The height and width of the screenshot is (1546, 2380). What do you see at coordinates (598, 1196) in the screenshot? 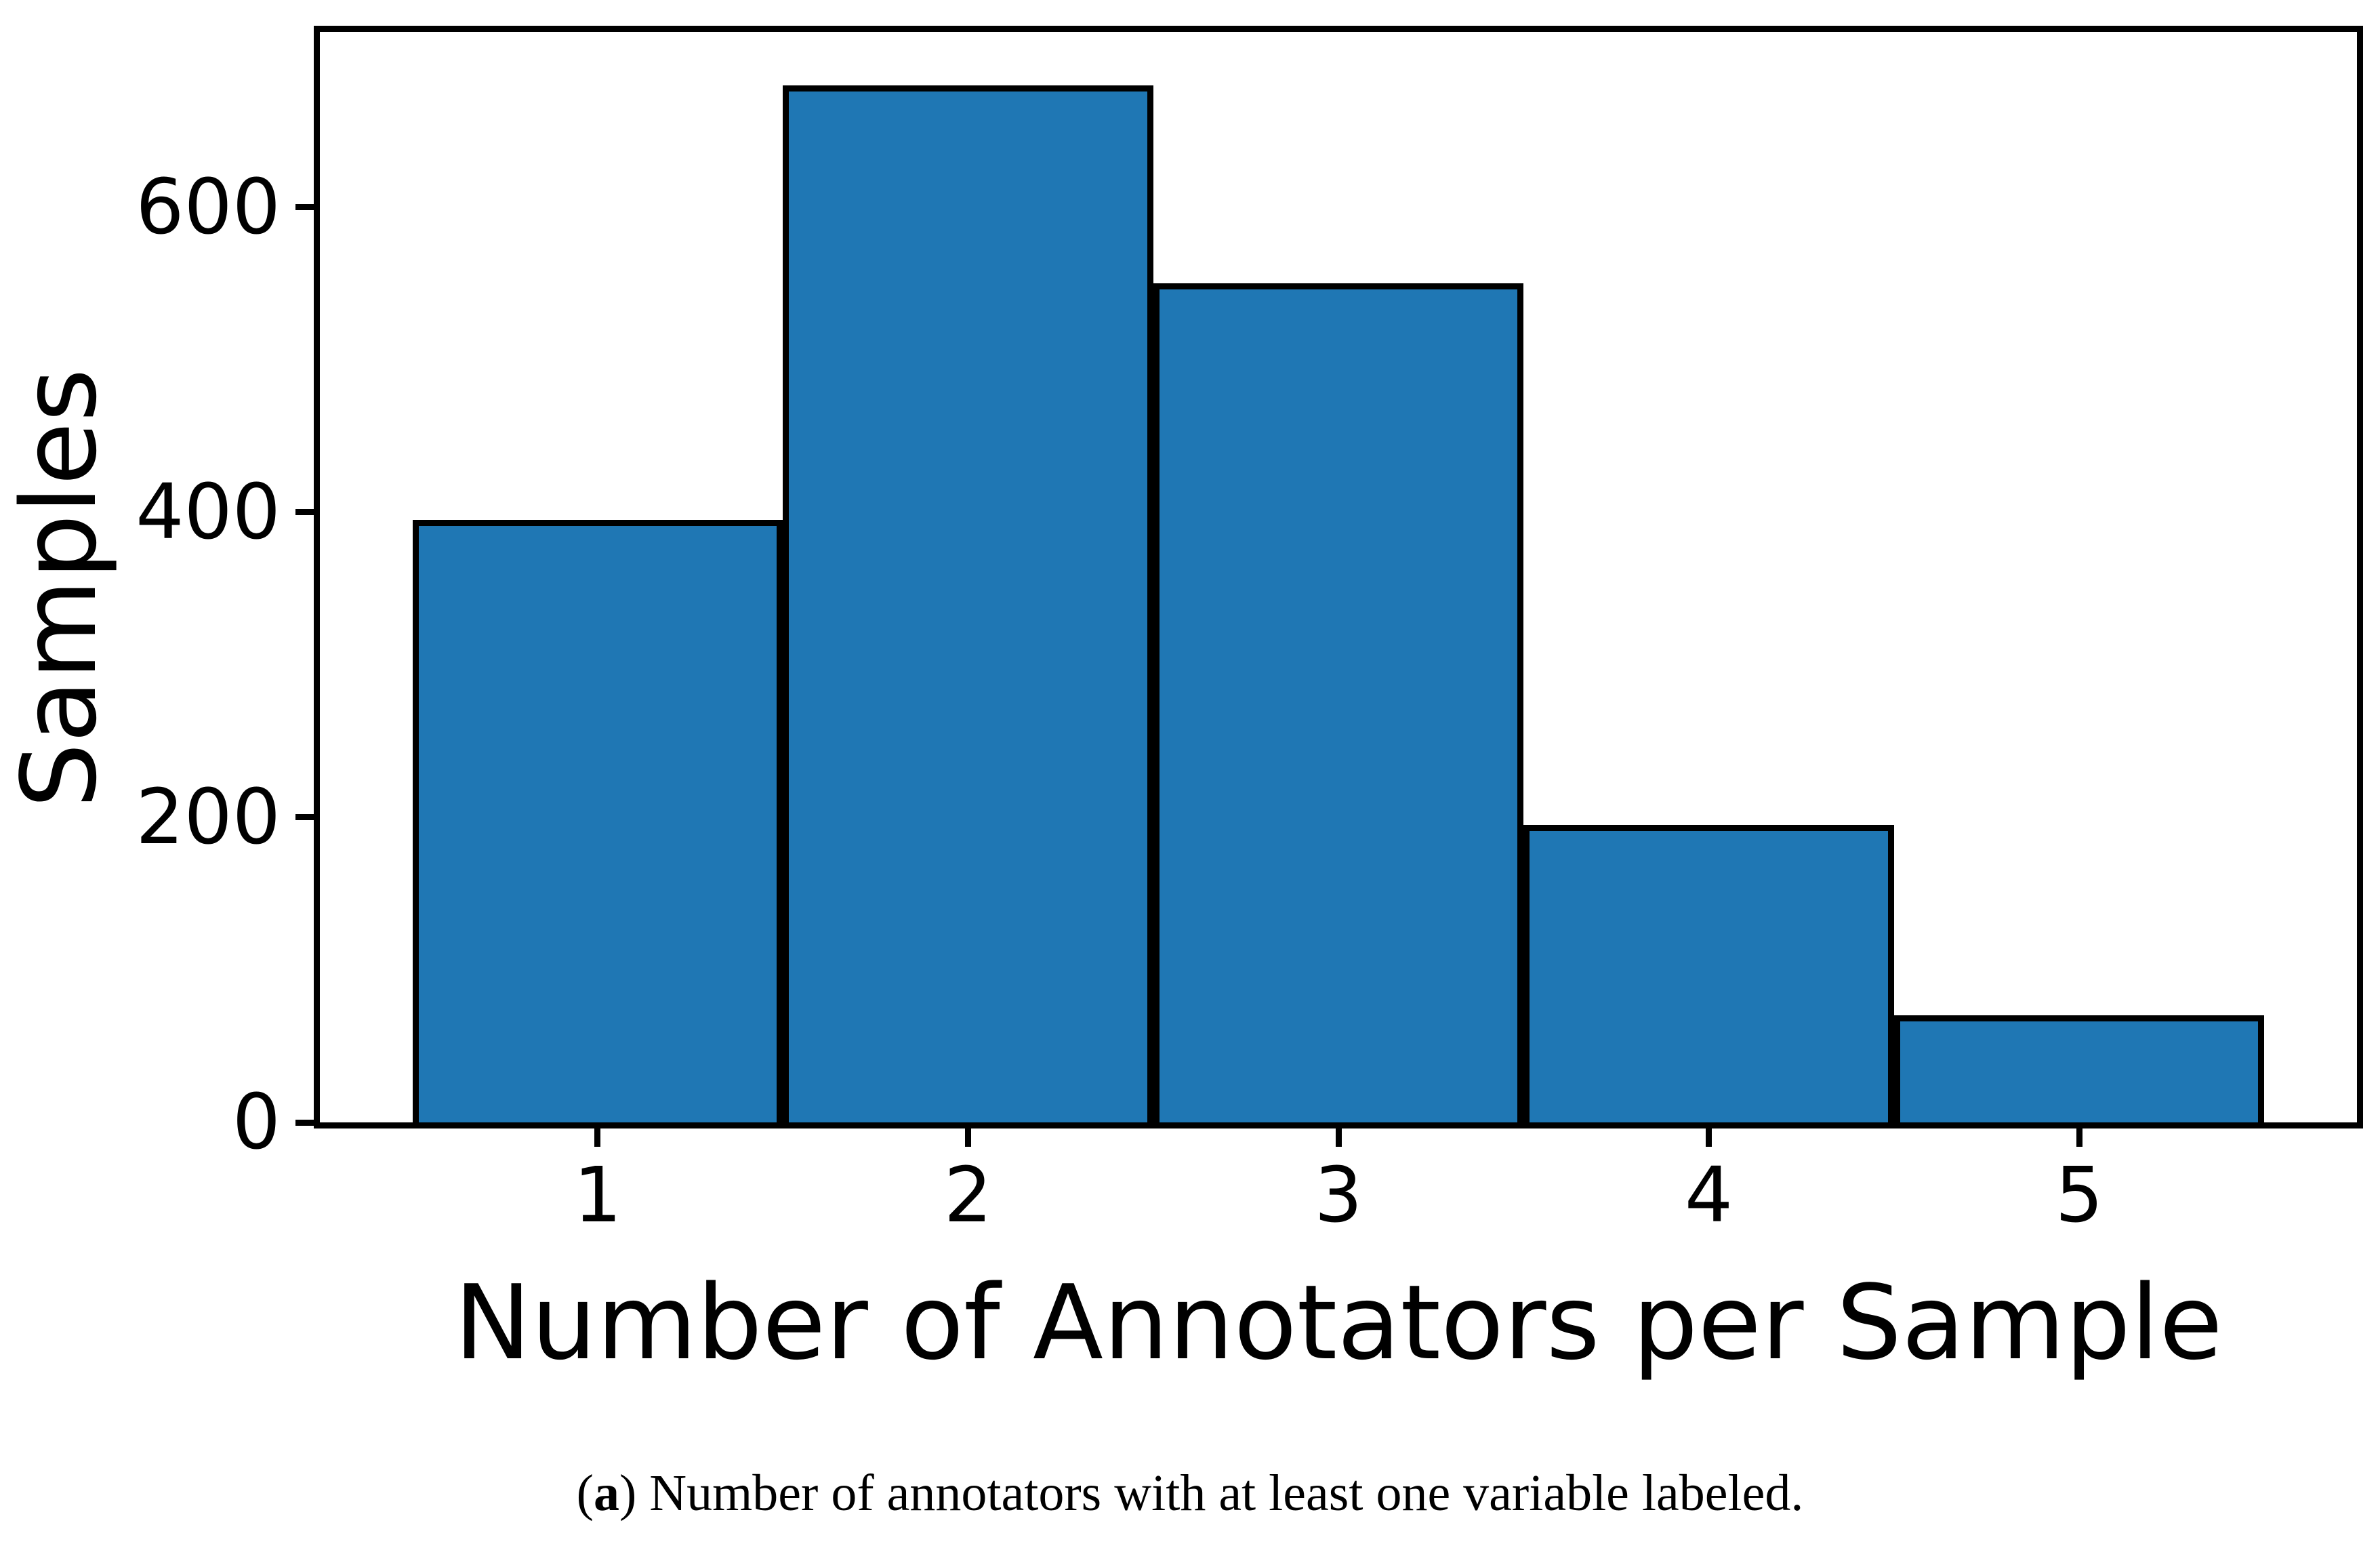
I see `x-tick-label-1: 1` at bounding box center [598, 1196].